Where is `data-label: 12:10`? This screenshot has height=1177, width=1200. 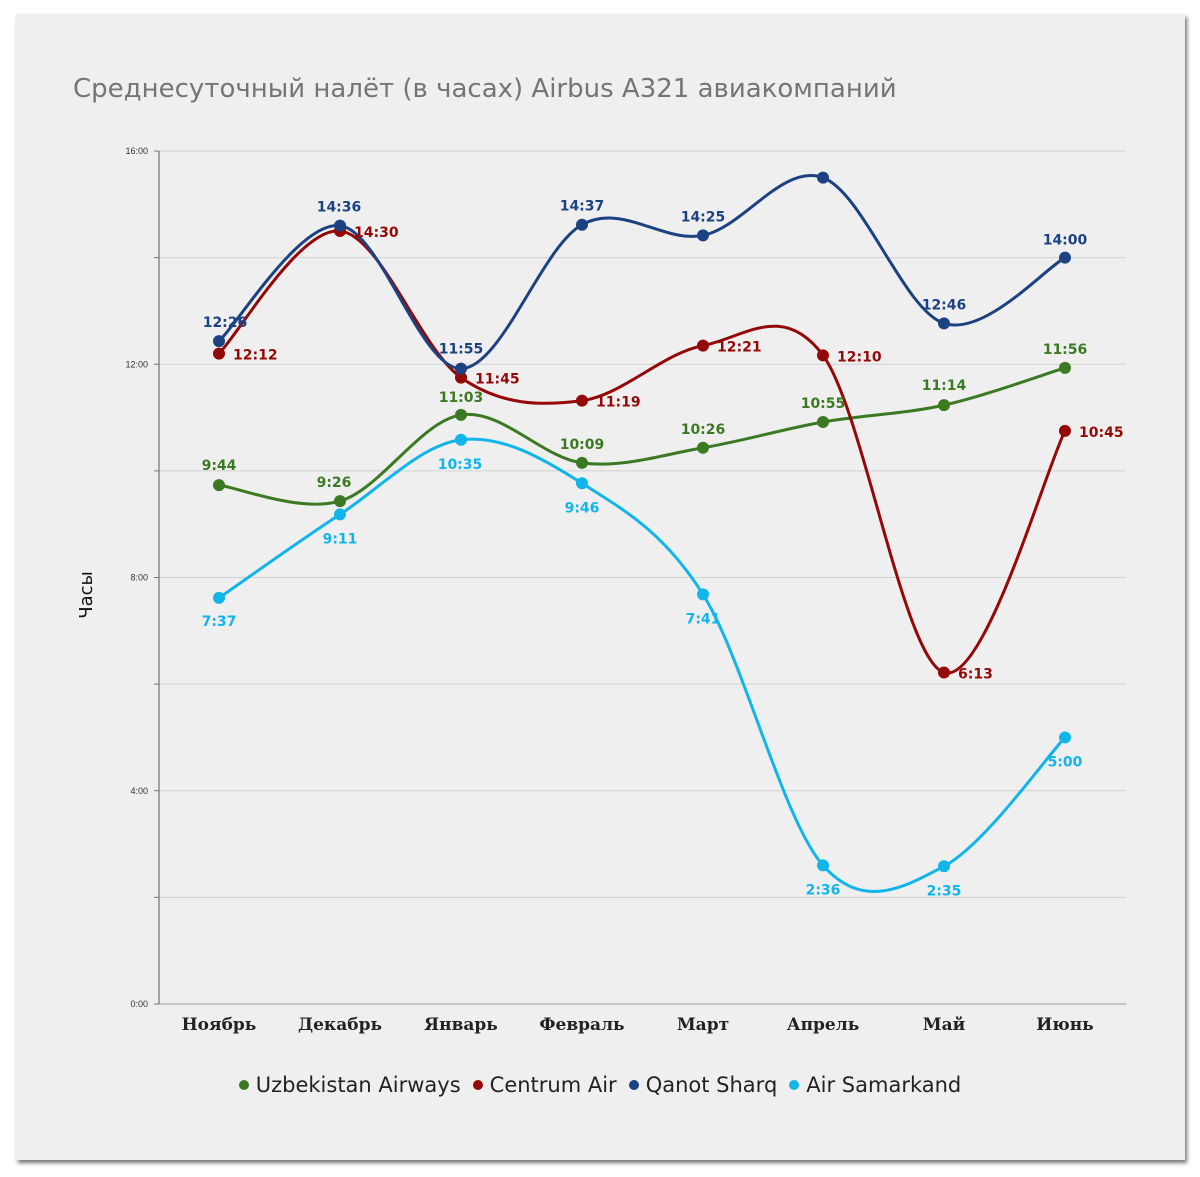 data-label: 12:10 is located at coordinates (859, 357).